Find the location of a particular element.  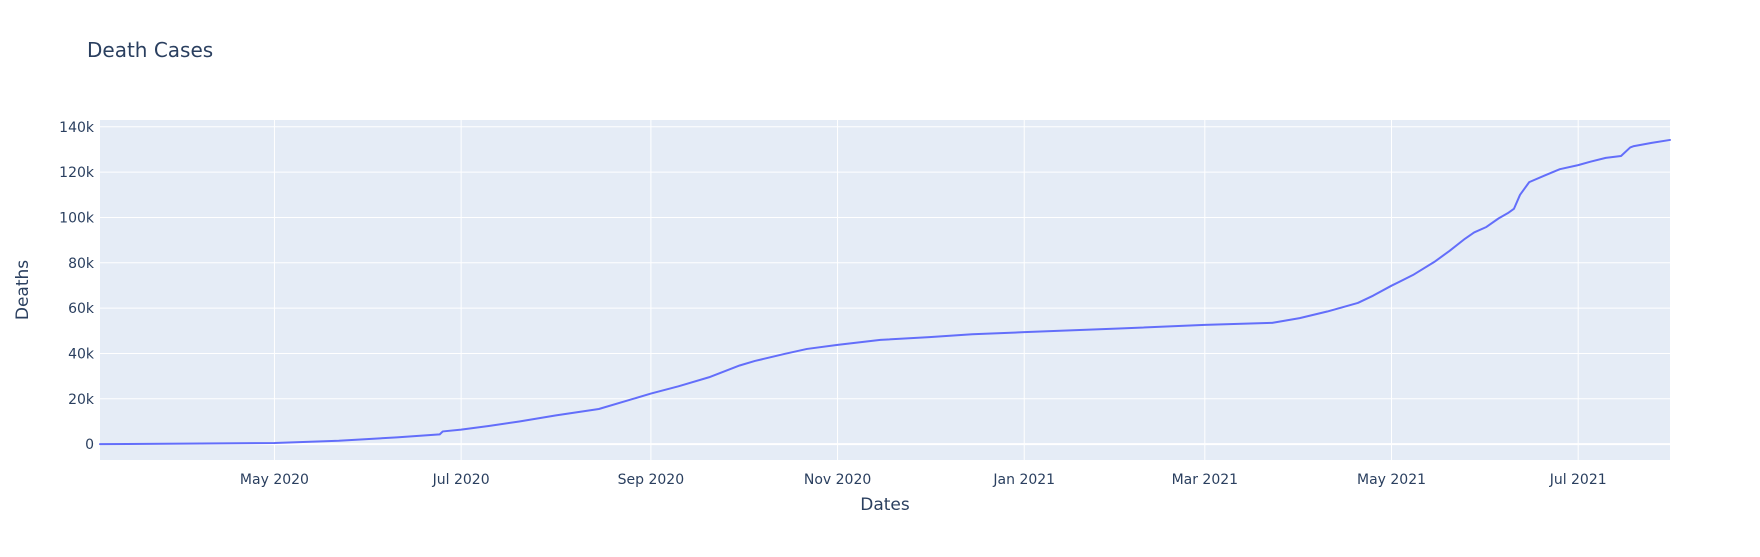

y-tick-label: 40k is located at coordinates (81, 354).